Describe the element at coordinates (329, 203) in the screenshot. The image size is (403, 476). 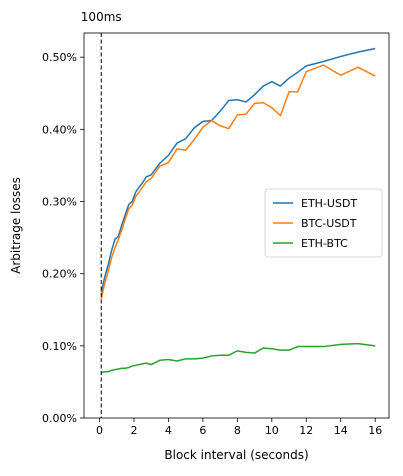
I see `legend-label: ETH-USDT` at that location.